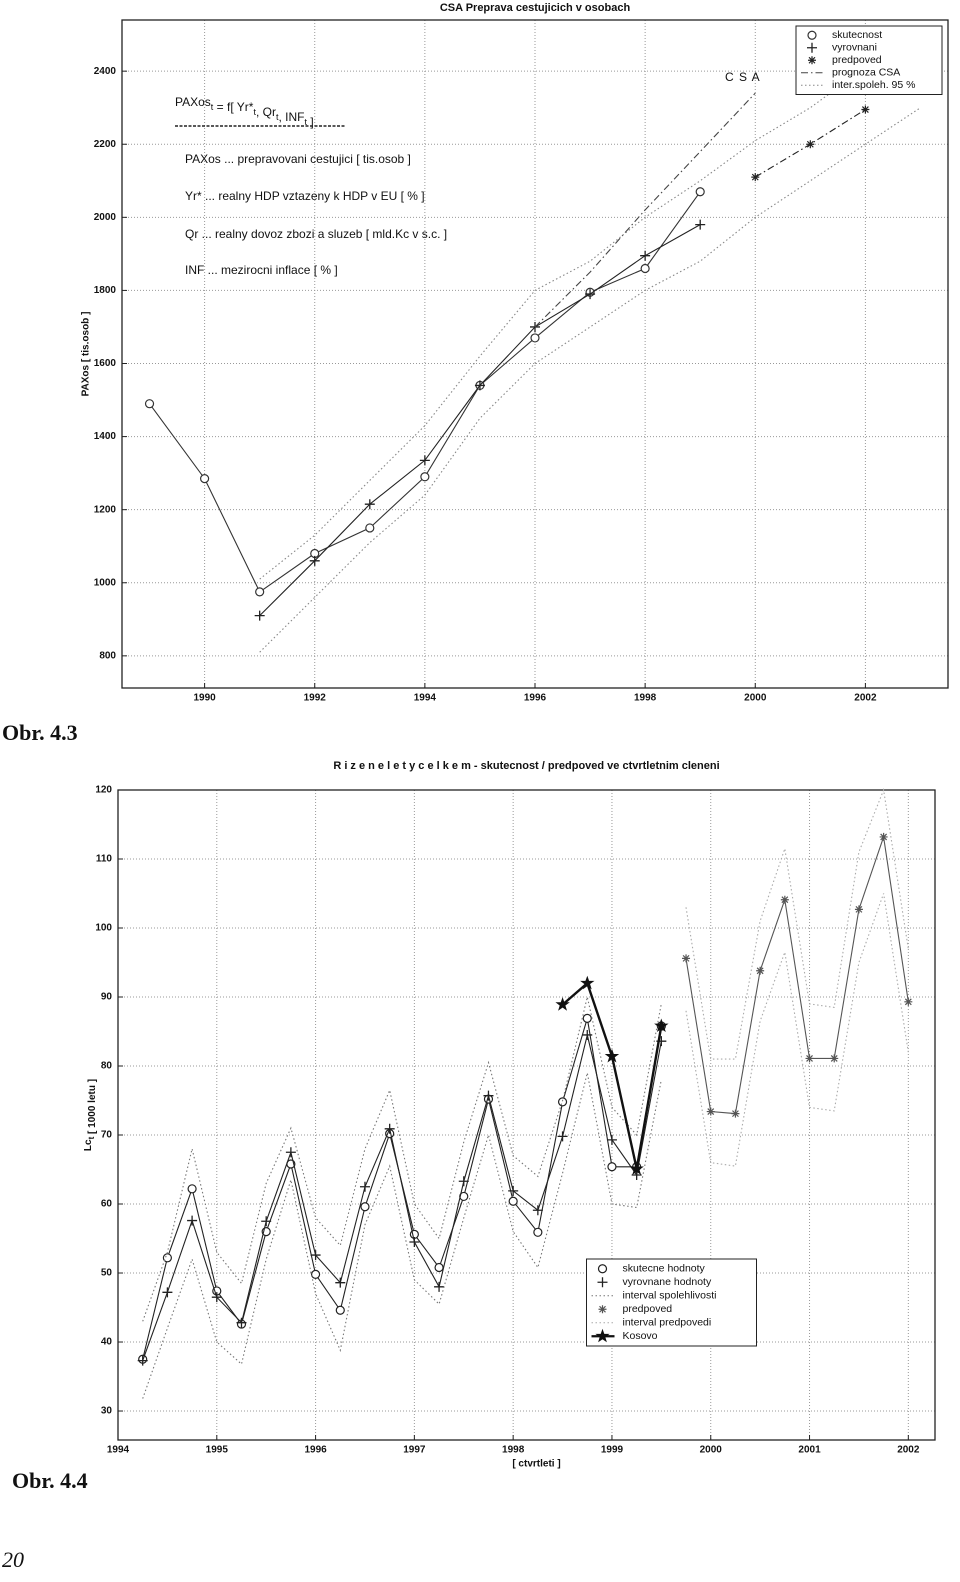 The height and width of the screenshot is (1582, 960). Describe the element at coordinates (612, 1450) in the screenshot. I see `x-tick-label: 1999` at that location.